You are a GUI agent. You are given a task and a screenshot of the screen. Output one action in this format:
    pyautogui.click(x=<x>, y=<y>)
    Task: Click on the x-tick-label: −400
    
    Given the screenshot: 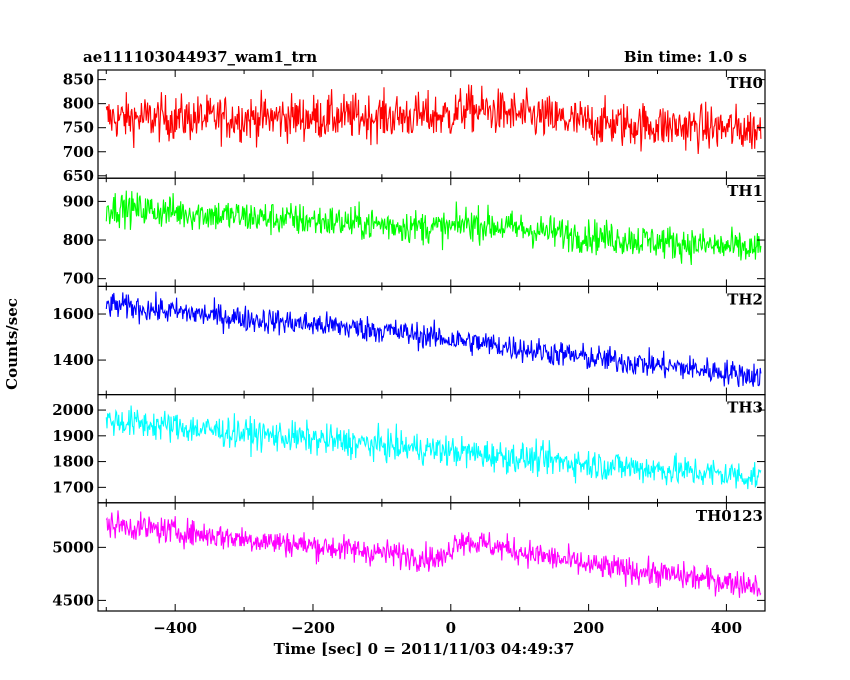 What is the action you would take?
    pyautogui.click(x=175, y=628)
    